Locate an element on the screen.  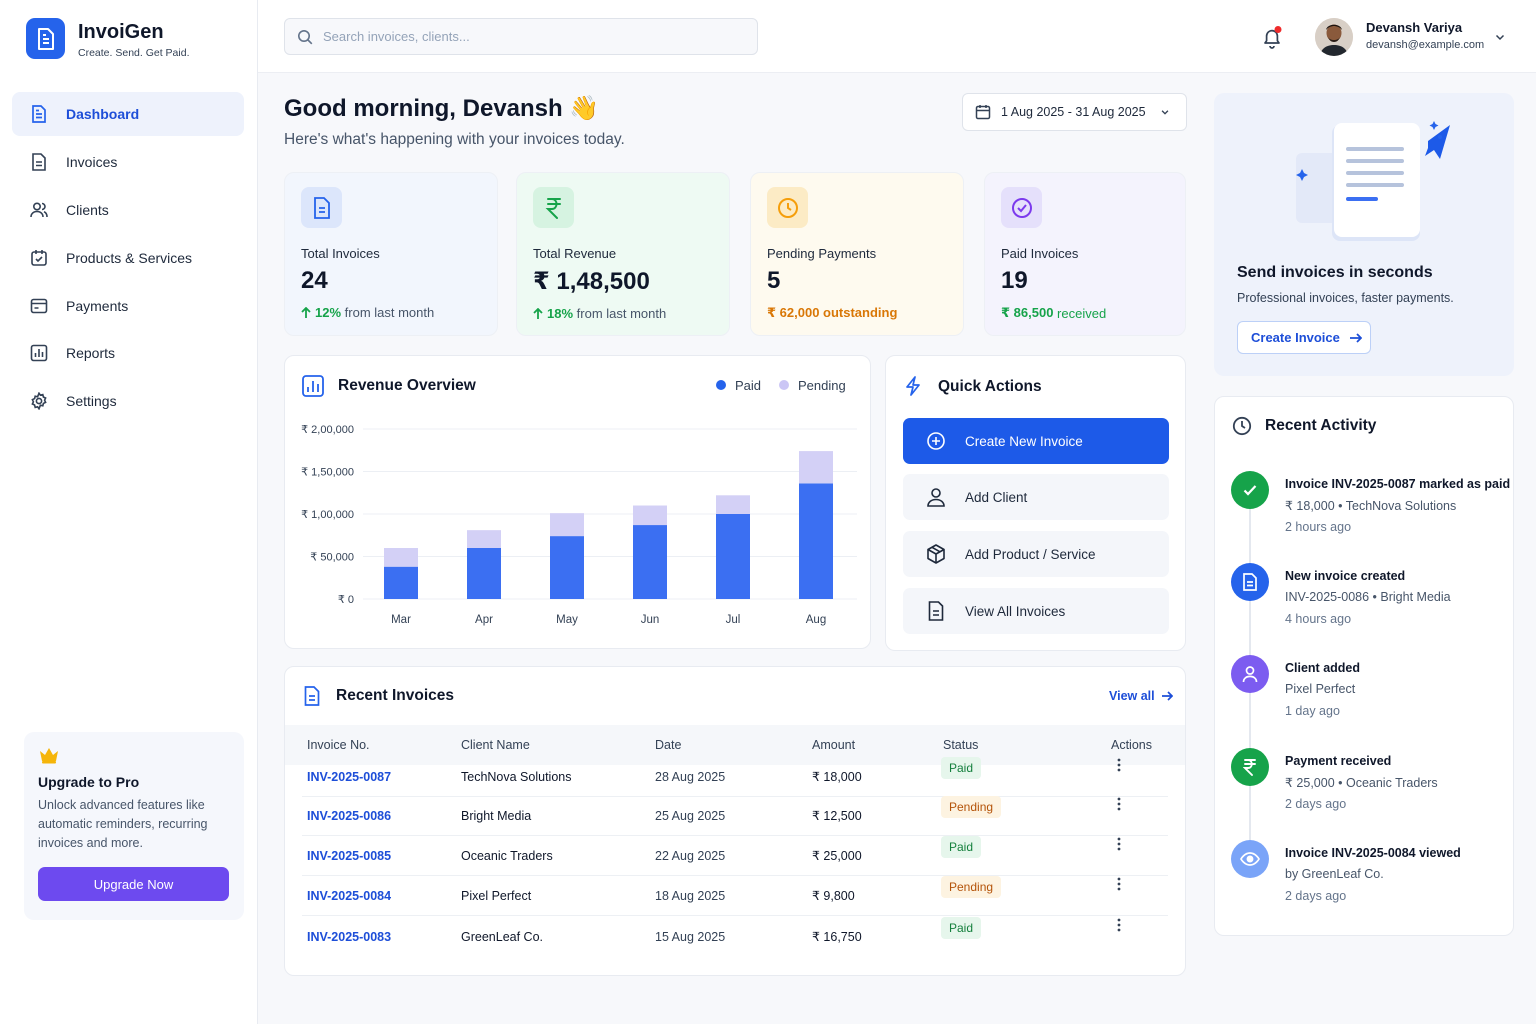
search-input is located at coordinates (523, 36).